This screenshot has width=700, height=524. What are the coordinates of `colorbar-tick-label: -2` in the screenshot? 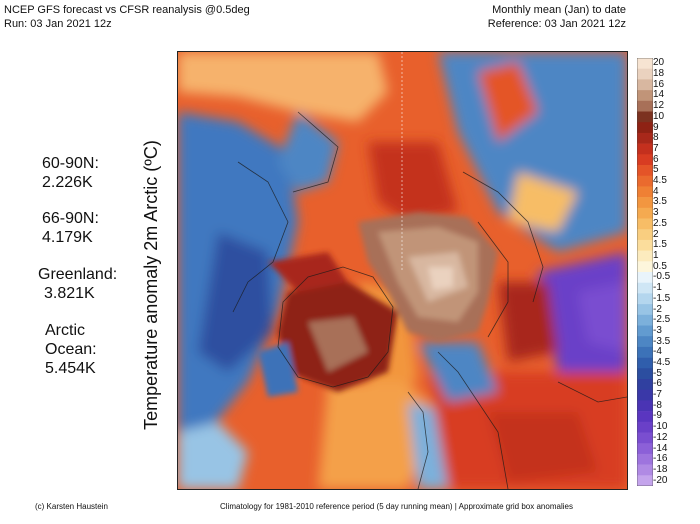 It's located at (657, 309).